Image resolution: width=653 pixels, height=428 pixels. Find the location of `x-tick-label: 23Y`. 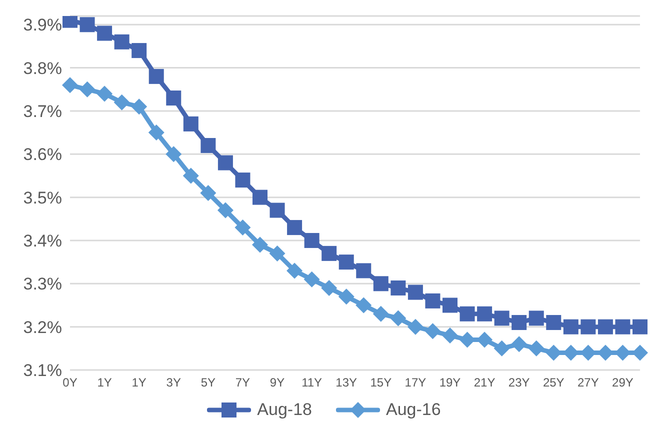

x-tick-label: 23Y is located at coordinates (519, 383).